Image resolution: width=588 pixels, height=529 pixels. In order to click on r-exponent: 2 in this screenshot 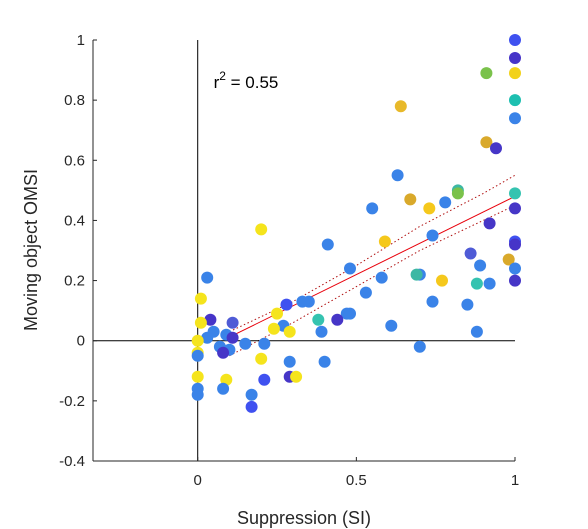, I will do `click(222, 76)`.